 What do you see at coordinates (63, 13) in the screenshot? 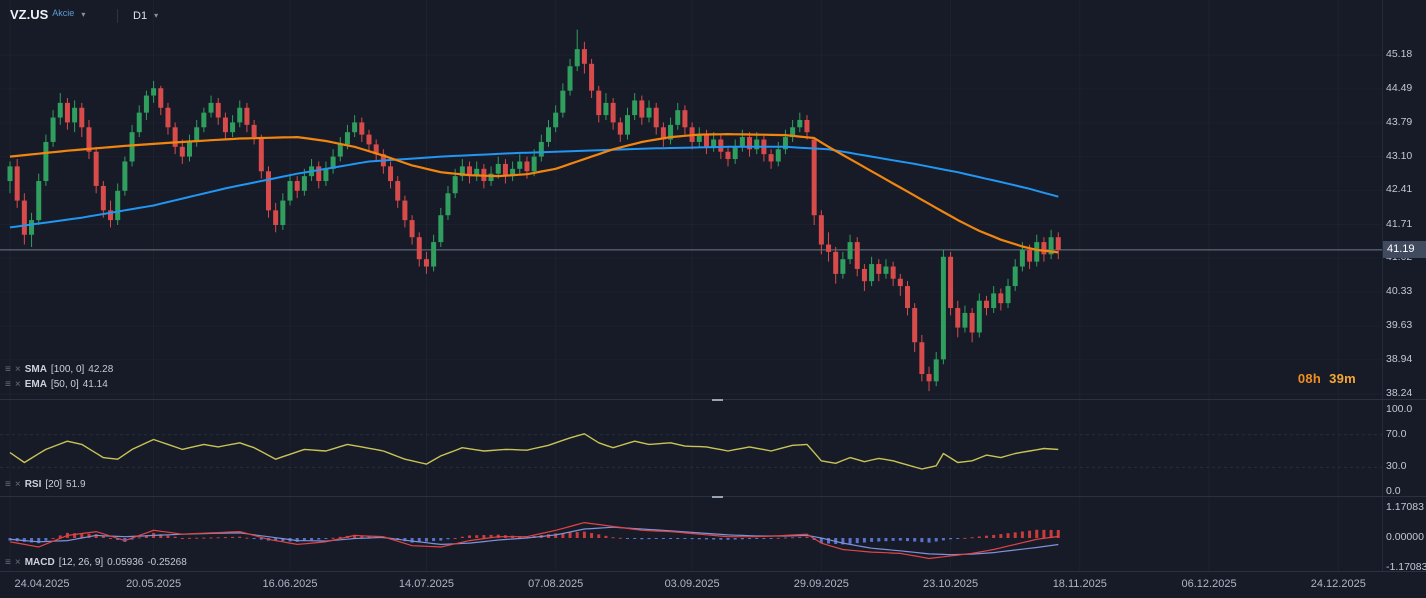
I see `market-type-label: Akcie` at bounding box center [63, 13].